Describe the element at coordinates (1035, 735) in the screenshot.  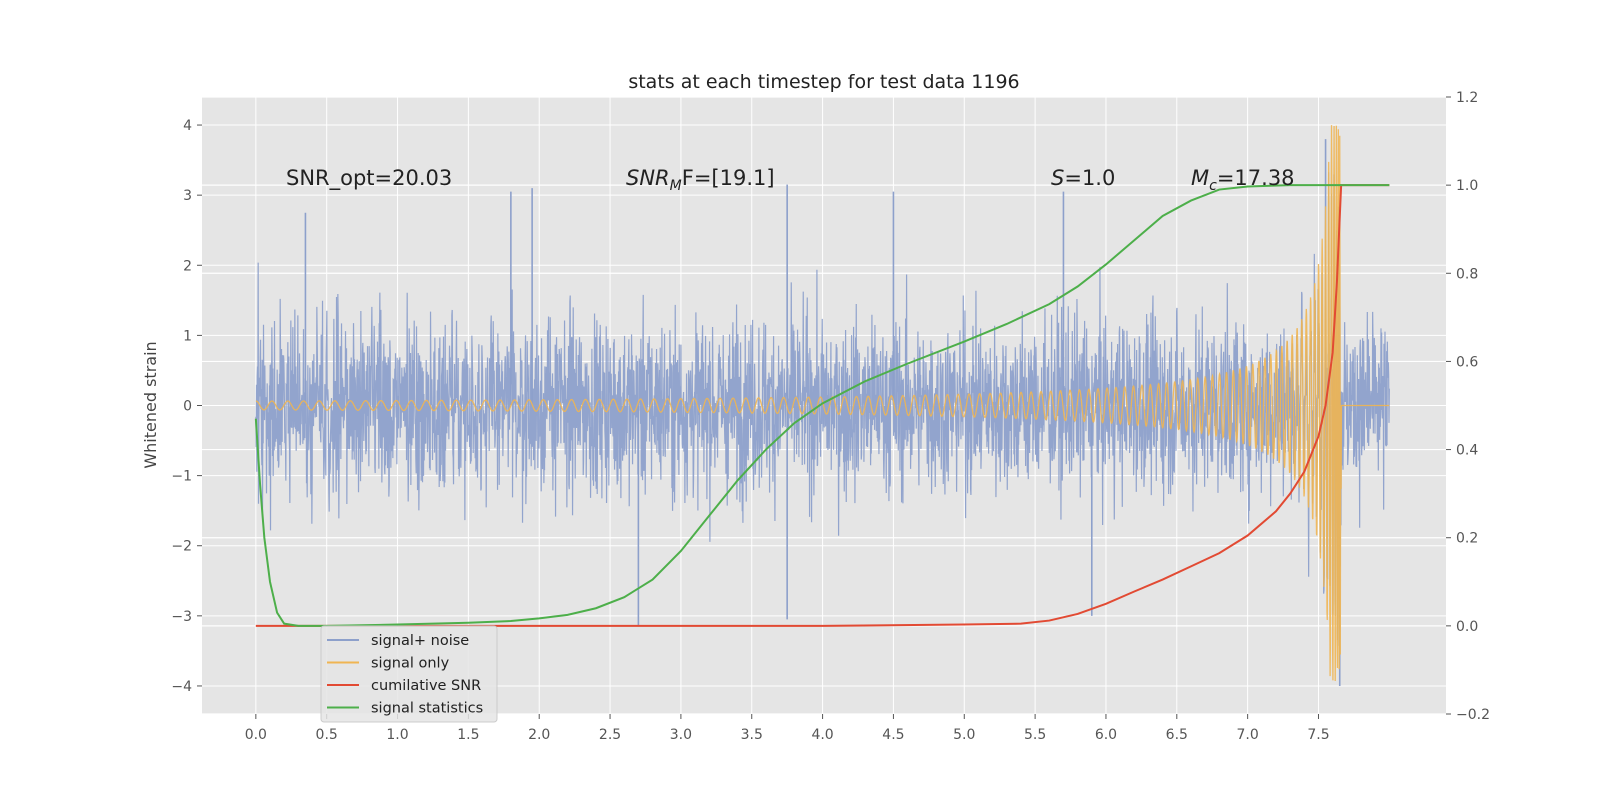
I see `x-tick-label: 5.5` at that location.